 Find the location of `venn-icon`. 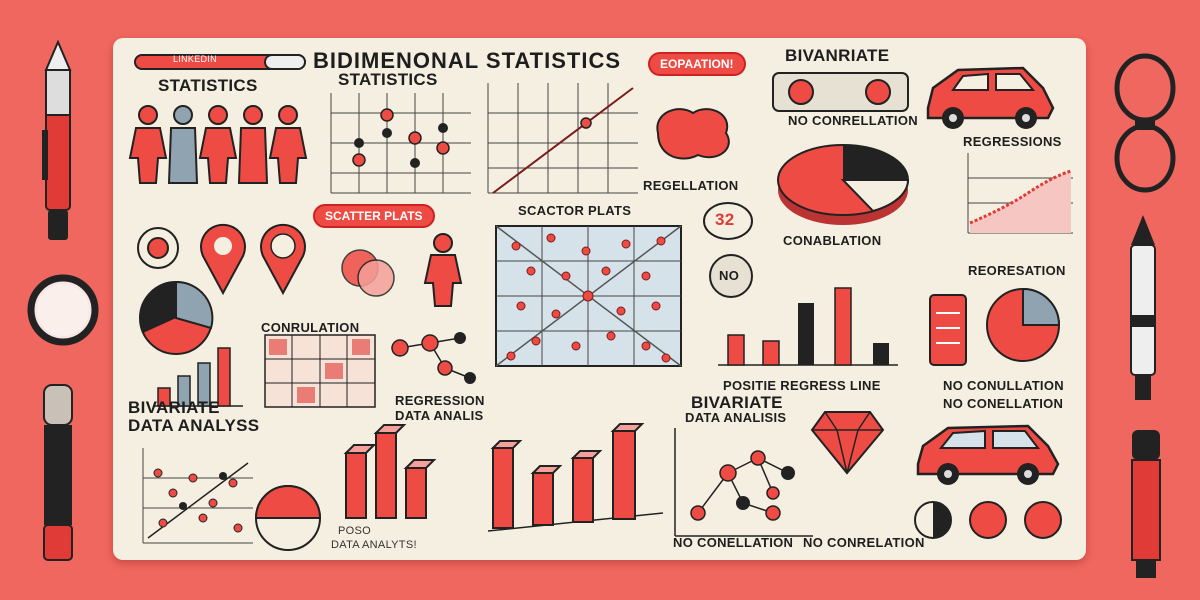

venn-icon is located at coordinates (368, 273).